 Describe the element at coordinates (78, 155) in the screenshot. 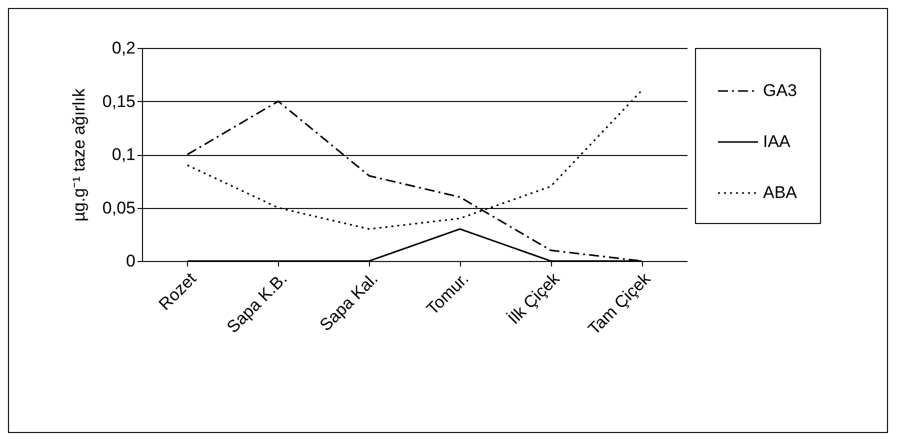

I see `y-axis-title: µg.g⁻¹ taze ağırlık` at that location.